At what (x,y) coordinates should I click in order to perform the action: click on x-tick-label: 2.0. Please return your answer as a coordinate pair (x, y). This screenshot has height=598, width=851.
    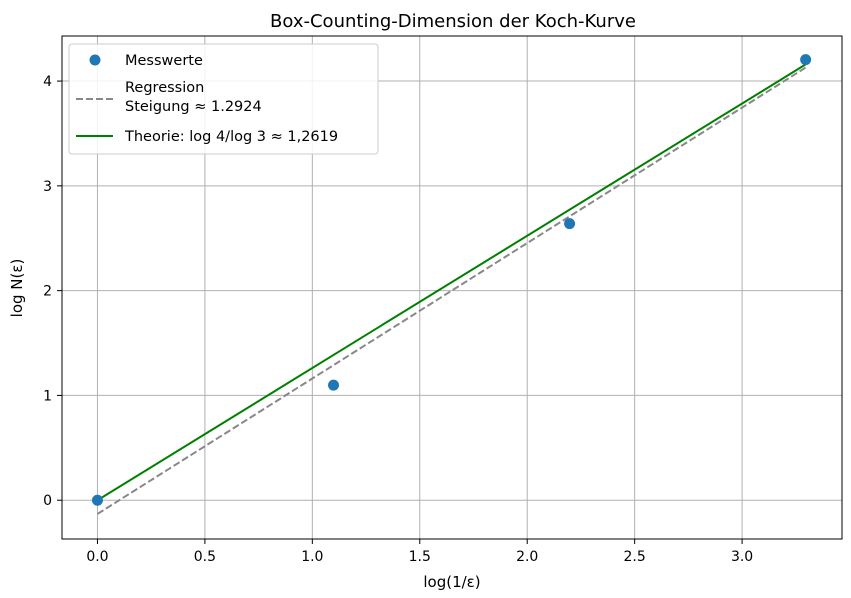
    Looking at the image, I should click on (527, 557).